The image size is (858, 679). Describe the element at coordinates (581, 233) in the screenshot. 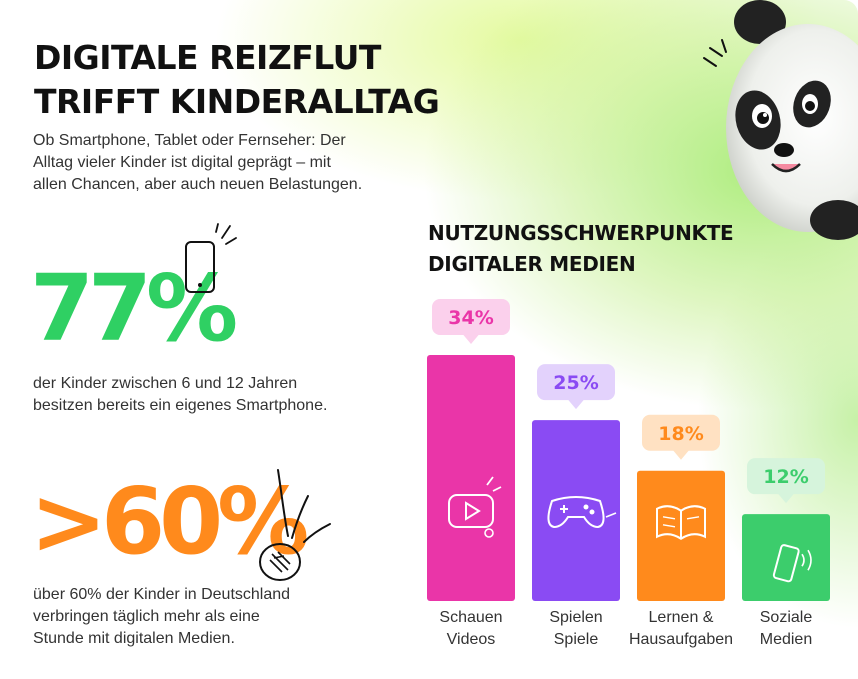

I see `chart-title-line-1: NUTZUNGSSCHWERPUNKTE` at that location.